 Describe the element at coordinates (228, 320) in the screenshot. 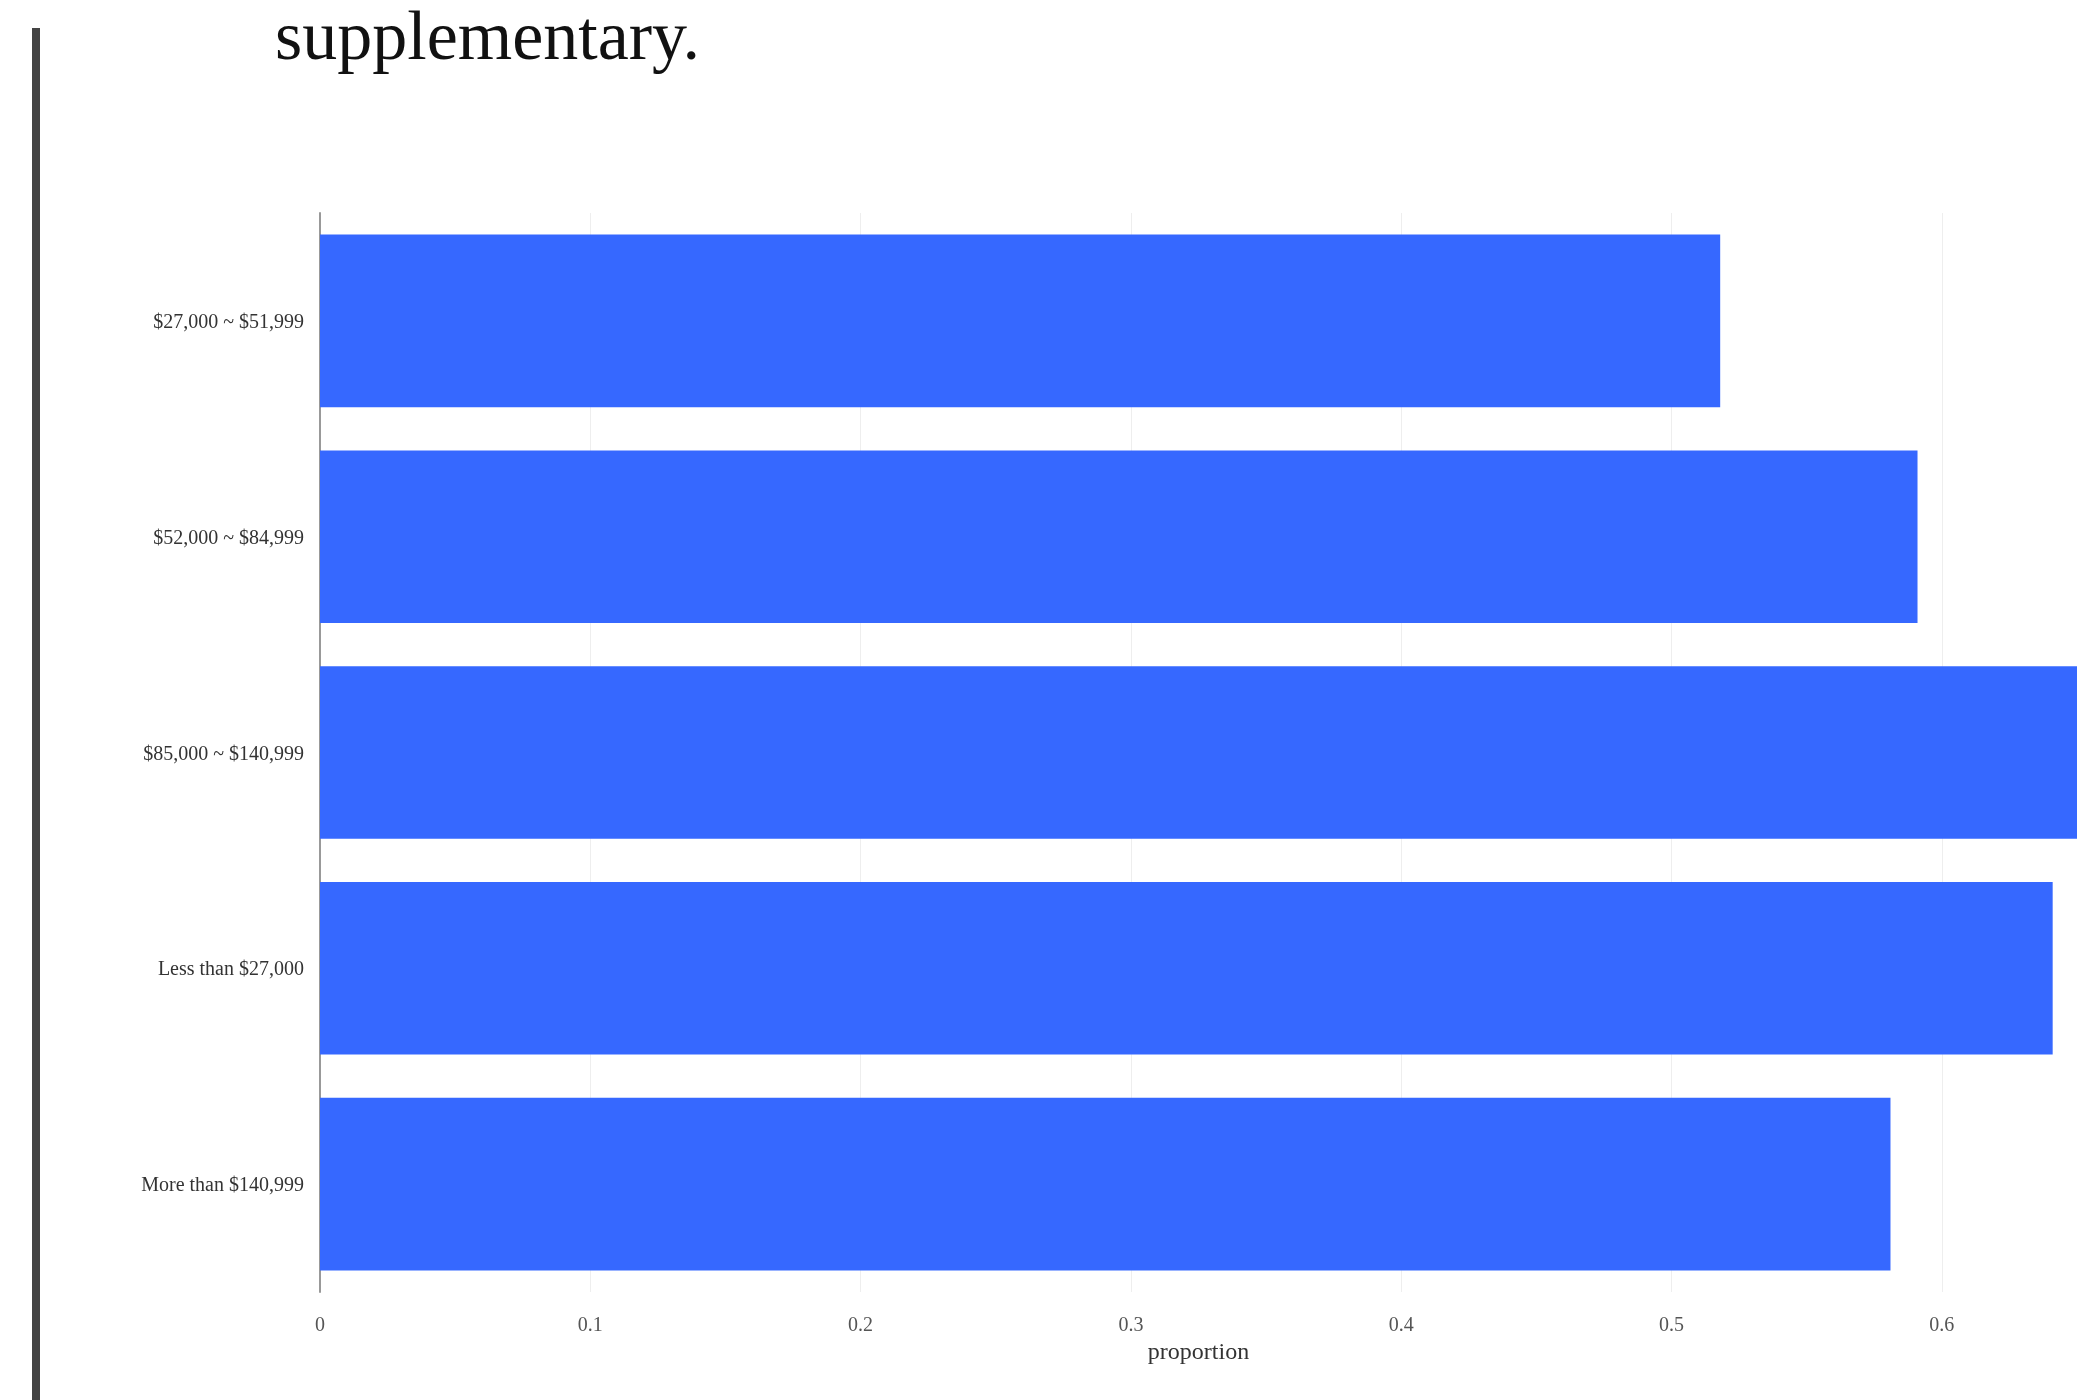

I see `y-tick-label: $27,000 ~ $51,999` at that location.